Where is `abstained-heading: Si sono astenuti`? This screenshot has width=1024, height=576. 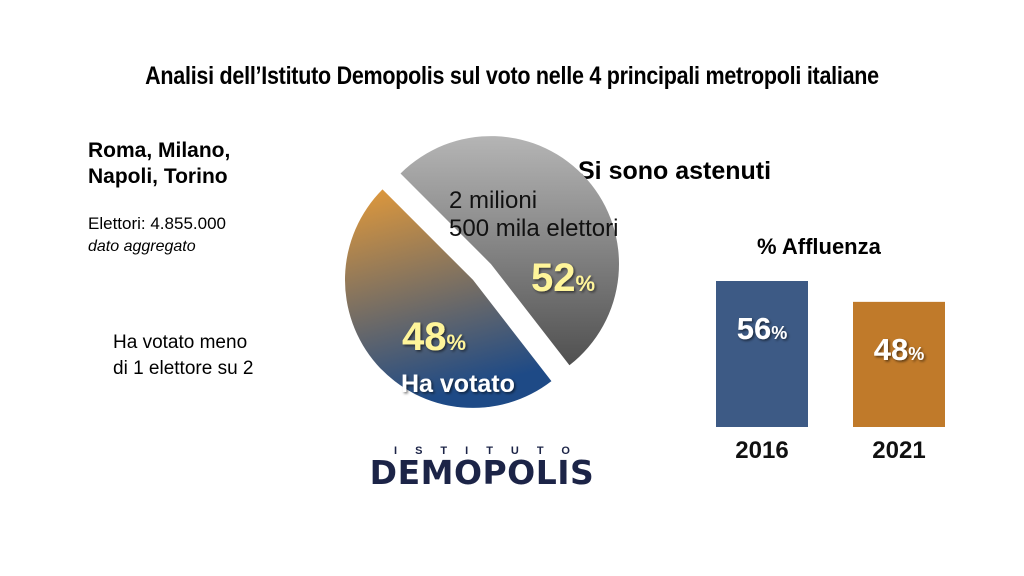
abstained-heading: Si sono astenuti is located at coordinates (675, 171).